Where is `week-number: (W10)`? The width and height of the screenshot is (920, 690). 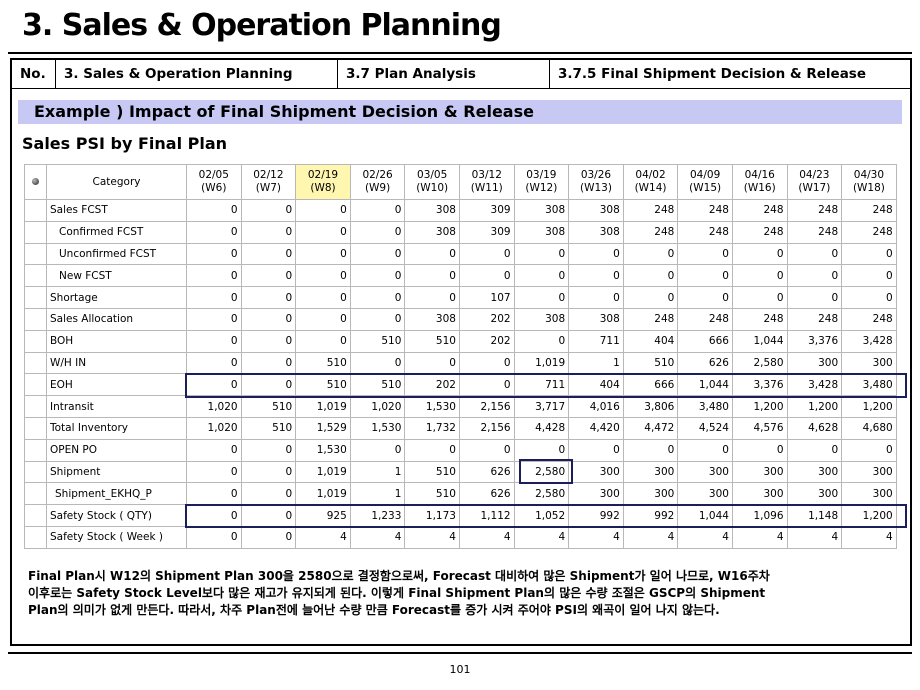
week-number: (W10) is located at coordinates (432, 188).